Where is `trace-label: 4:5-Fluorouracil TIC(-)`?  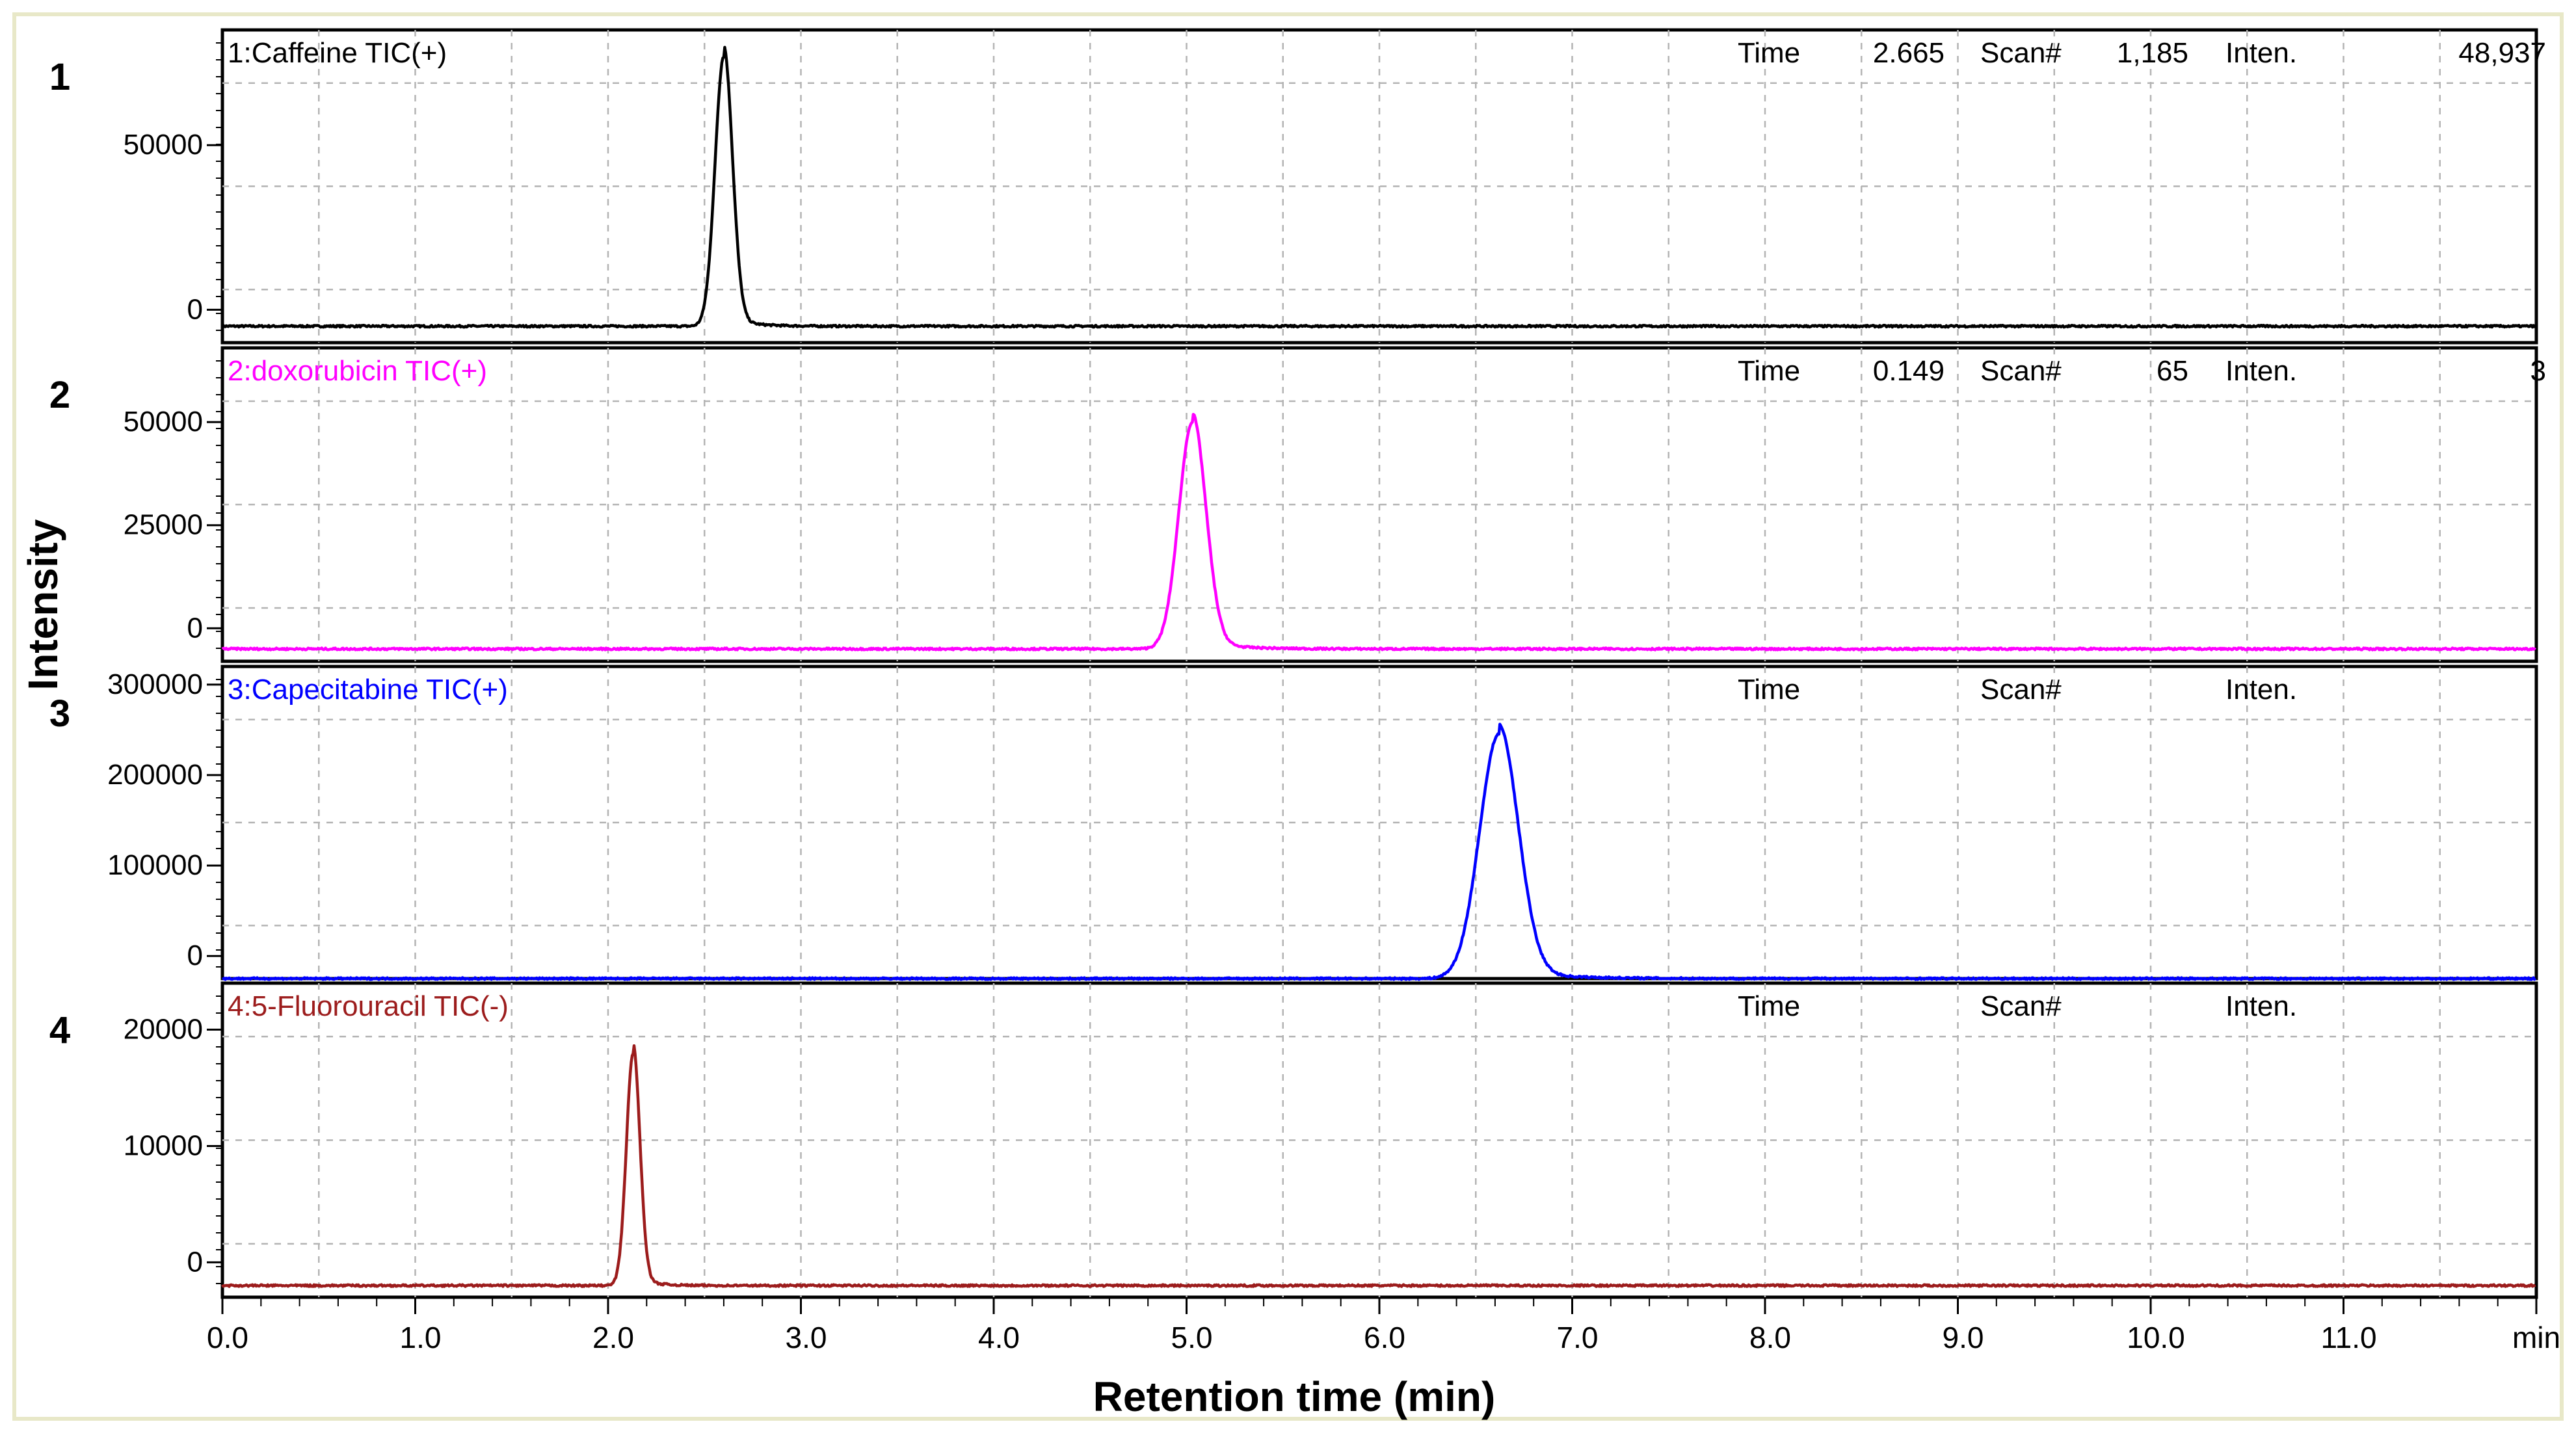 trace-label: 4:5-Fluorouracil TIC(-) is located at coordinates (368, 1006).